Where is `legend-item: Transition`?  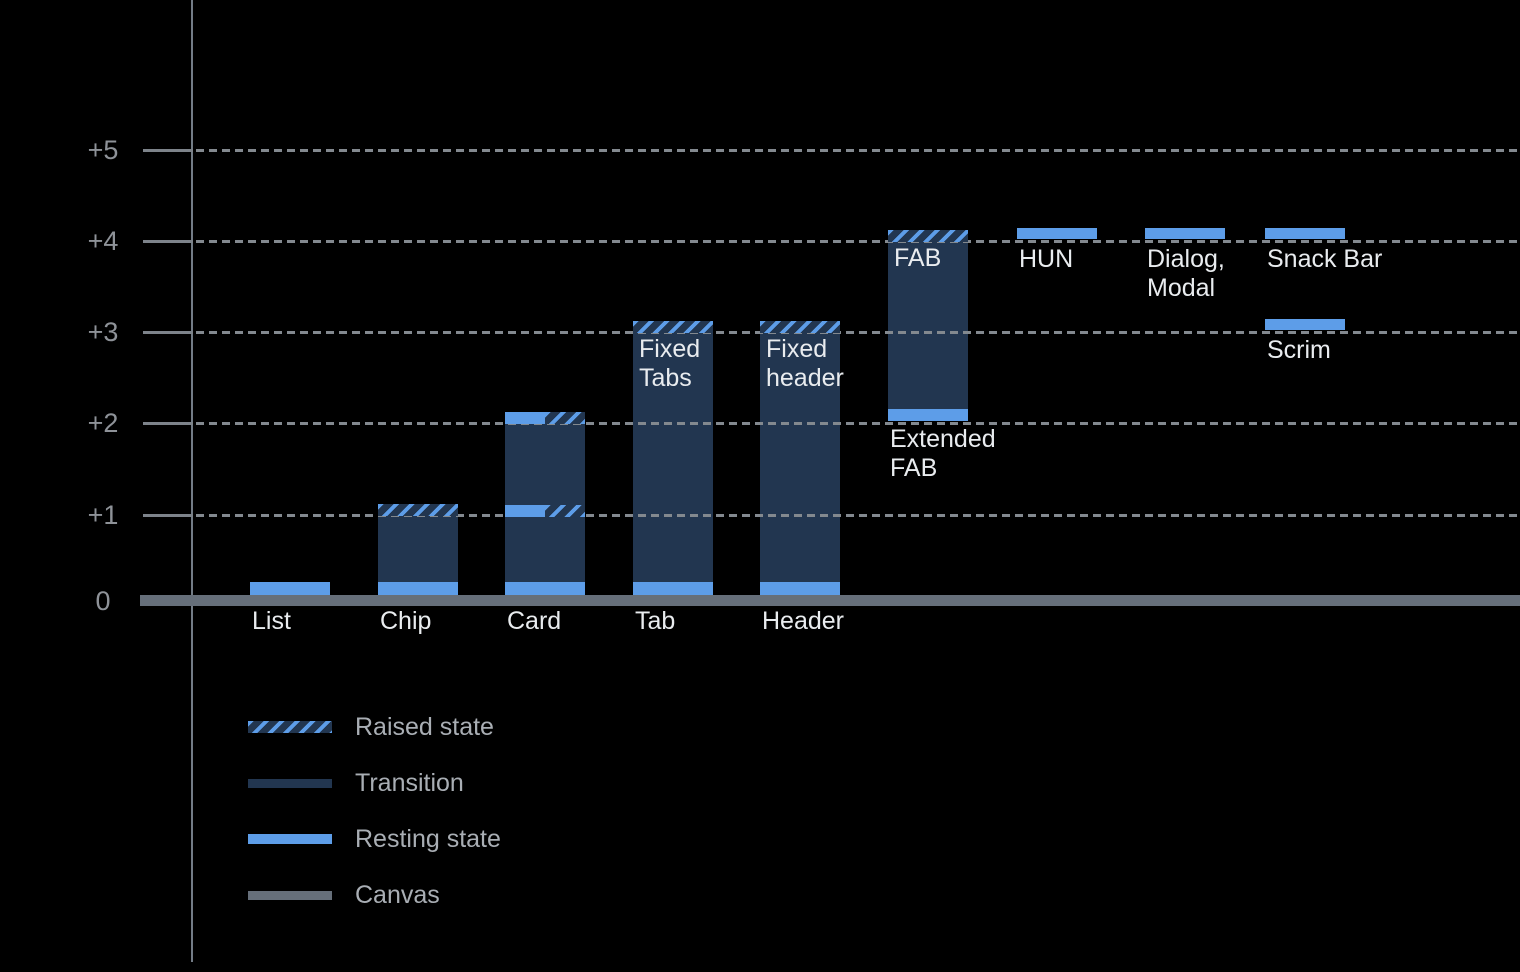 legend-item: Transition is located at coordinates (374, 783).